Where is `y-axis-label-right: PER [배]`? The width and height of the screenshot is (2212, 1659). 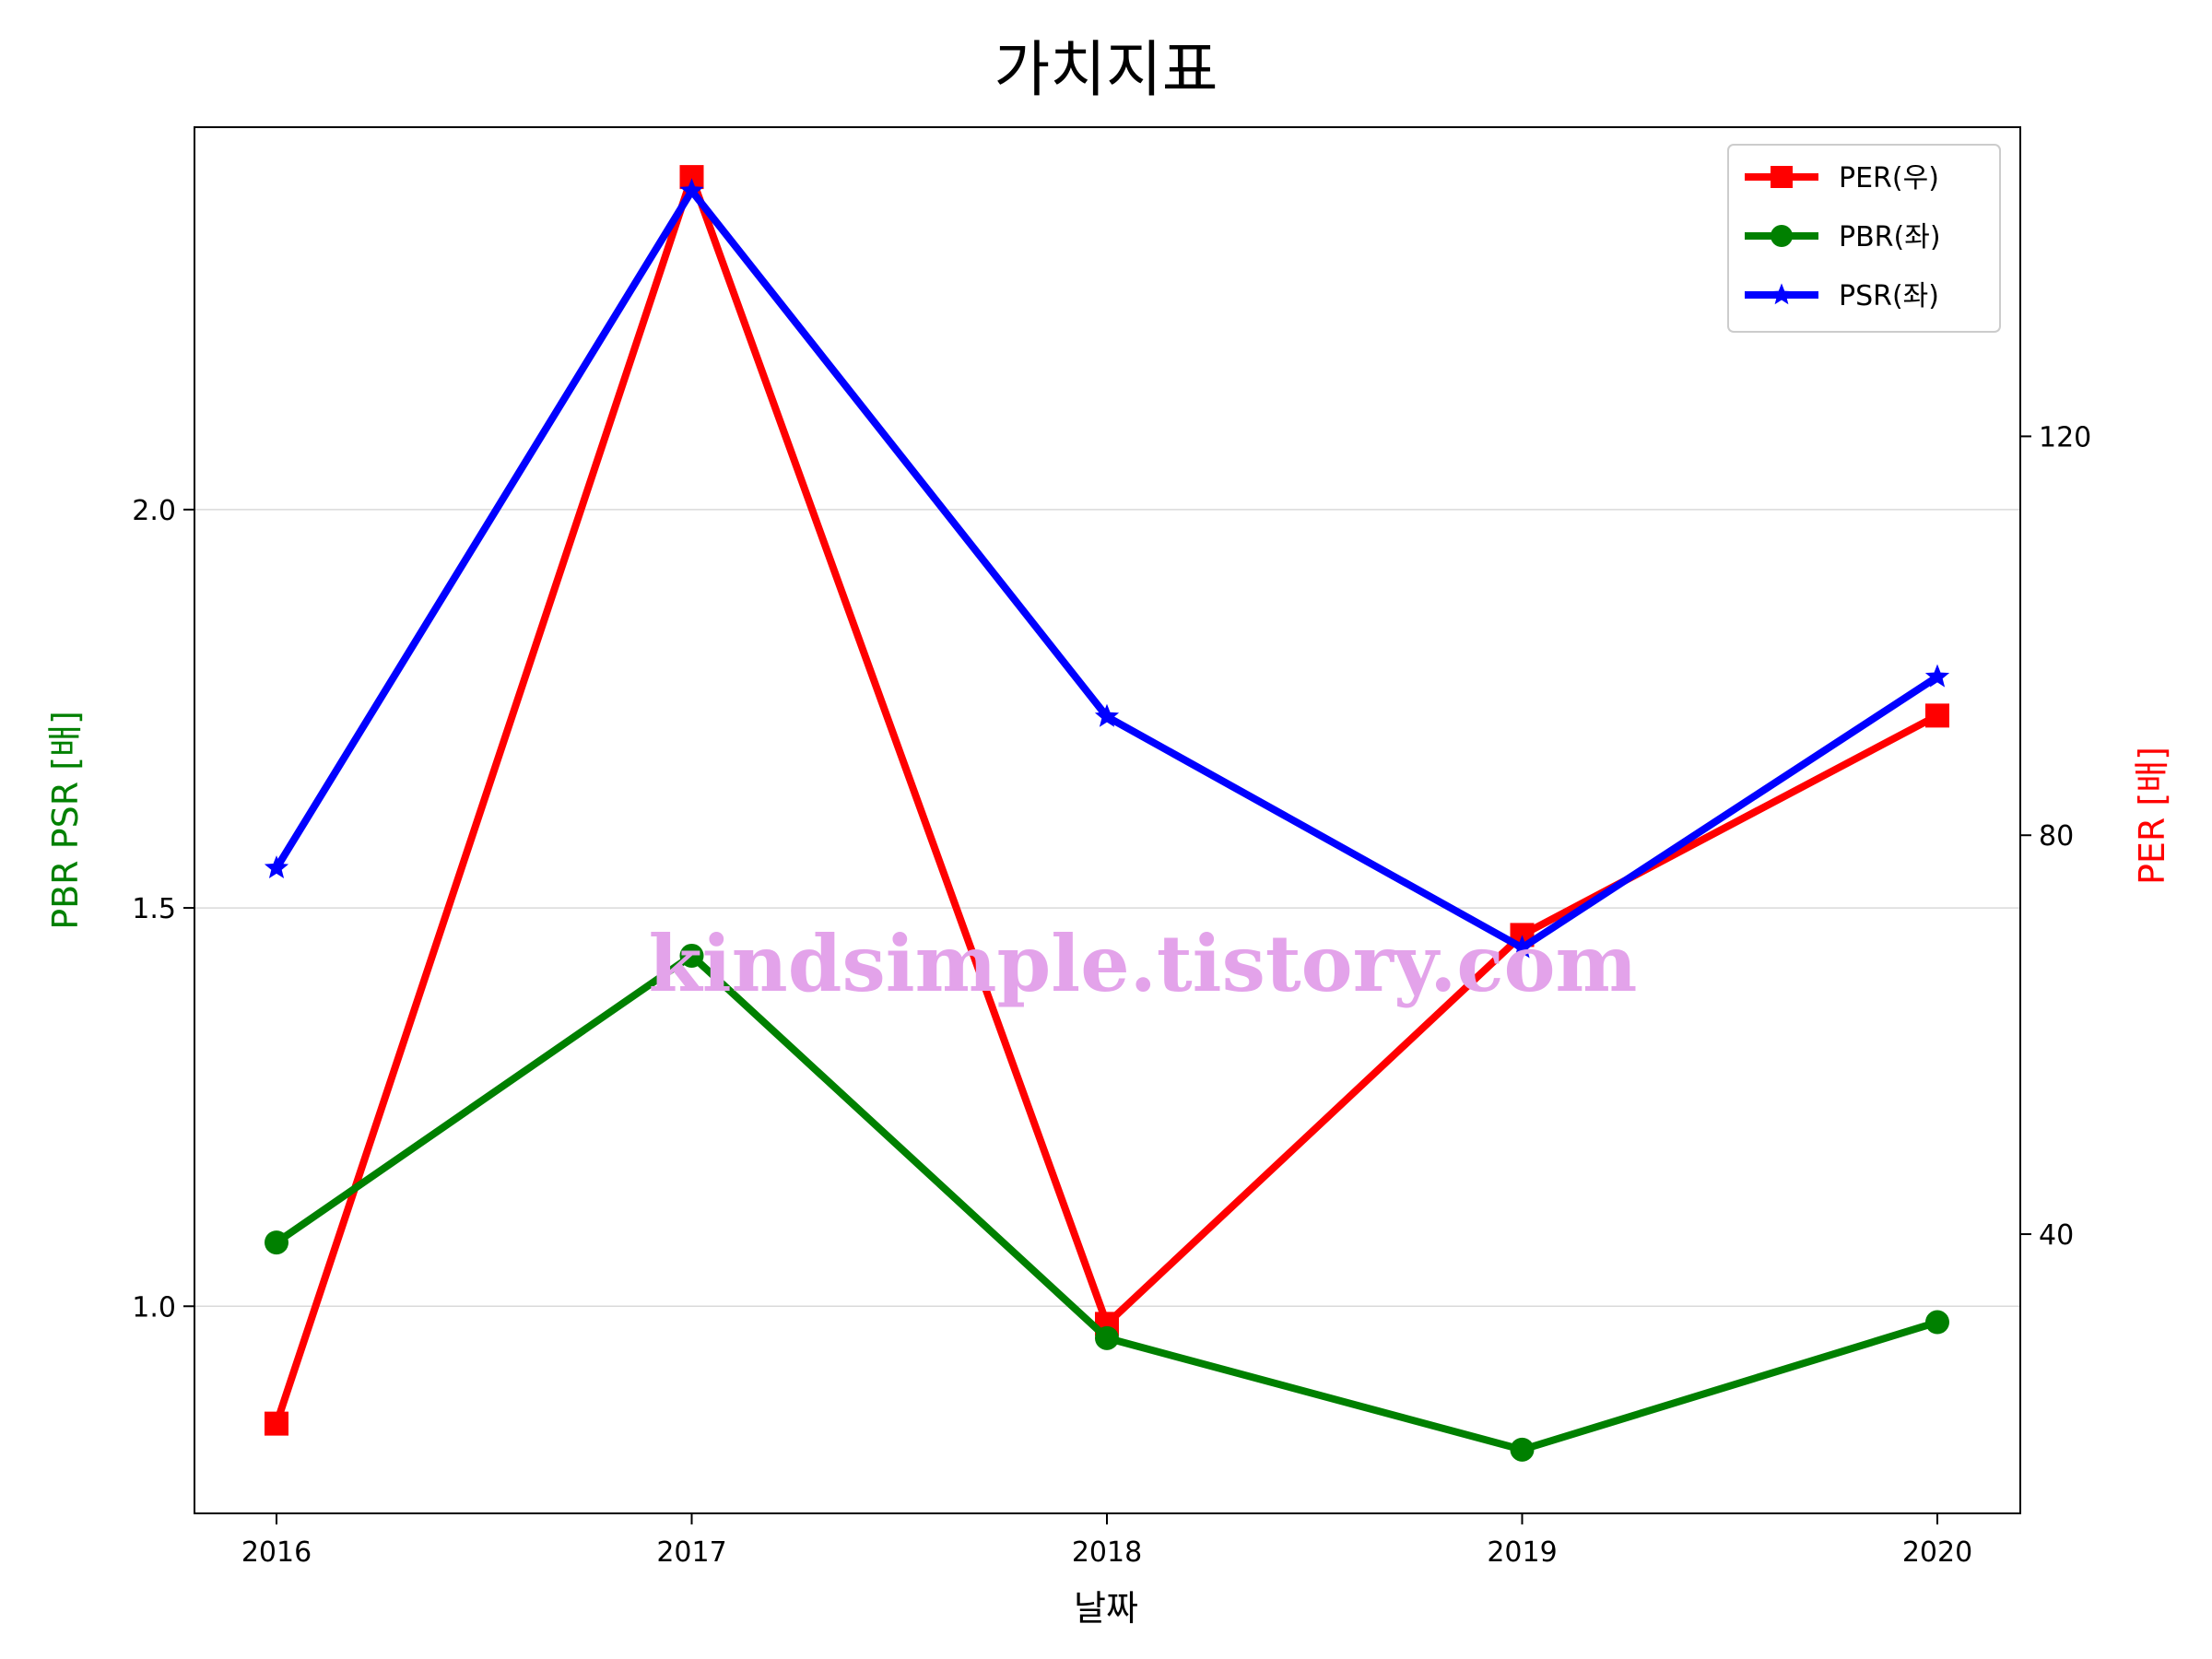 y-axis-label-right: PER [배] is located at coordinates (2152, 816).